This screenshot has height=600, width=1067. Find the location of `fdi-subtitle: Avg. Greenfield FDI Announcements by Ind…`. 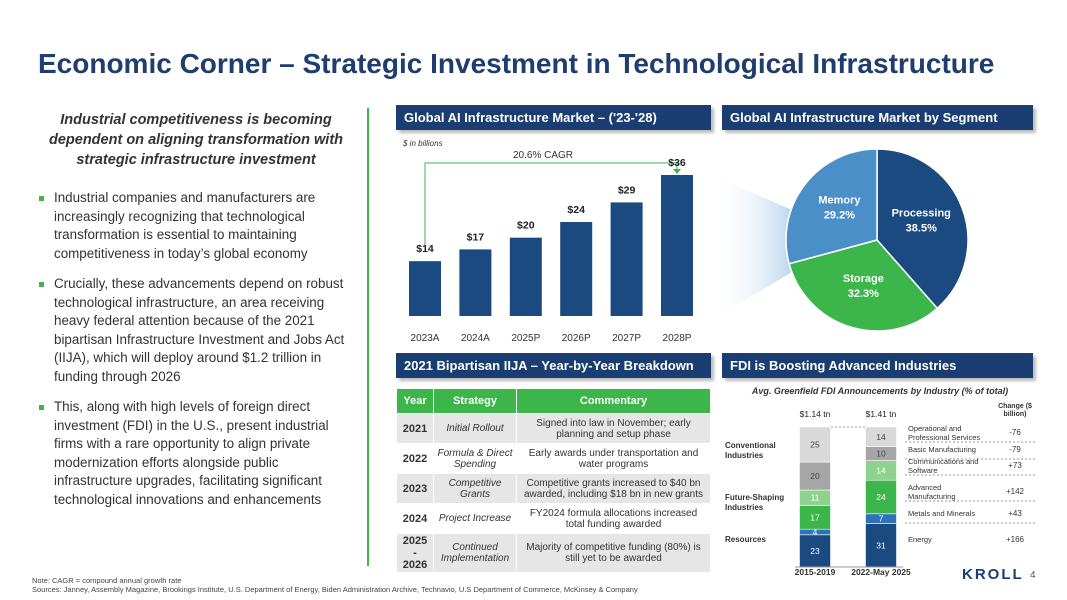

fdi-subtitle: Avg. Greenfield FDI Announcements by Ind… is located at coordinates (879, 391).